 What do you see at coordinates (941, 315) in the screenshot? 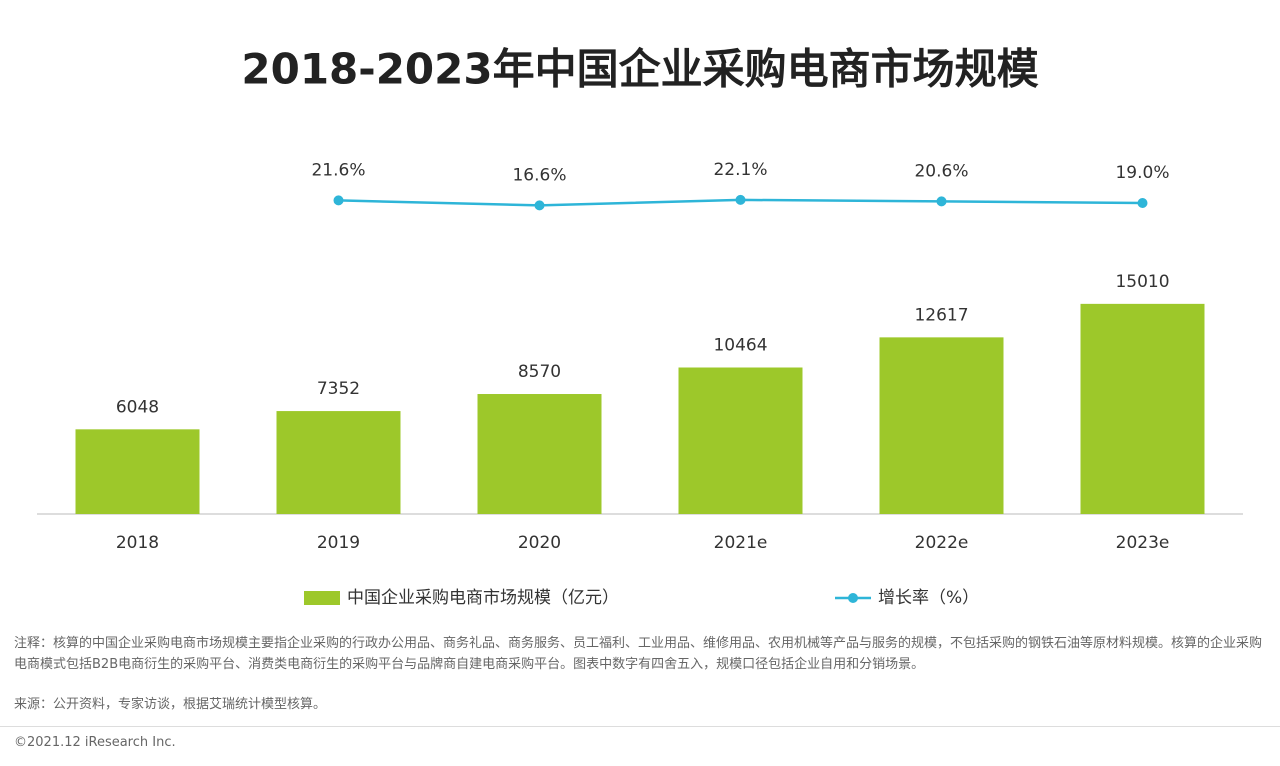
I see `data-label: 12617` at bounding box center [941, 315].